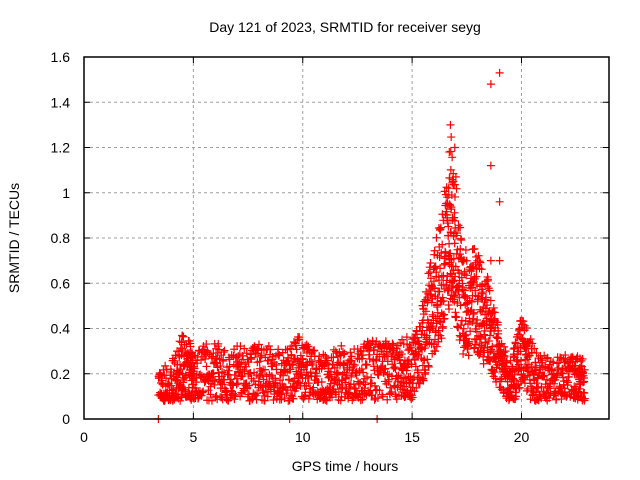 The width and height of the screenshot is (640, 480). I want to click on y-tick-label: 0.6, so click(61, 283).